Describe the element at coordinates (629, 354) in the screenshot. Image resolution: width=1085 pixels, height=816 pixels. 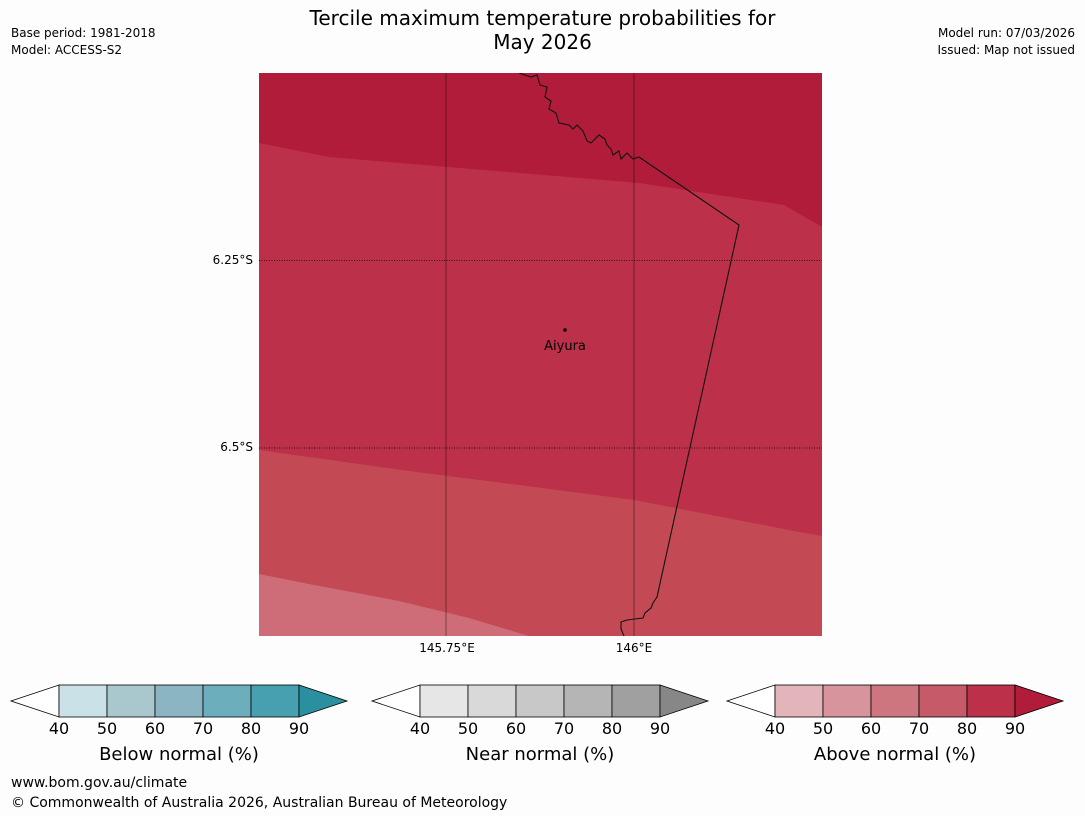
I see `province-boundary` at that location.